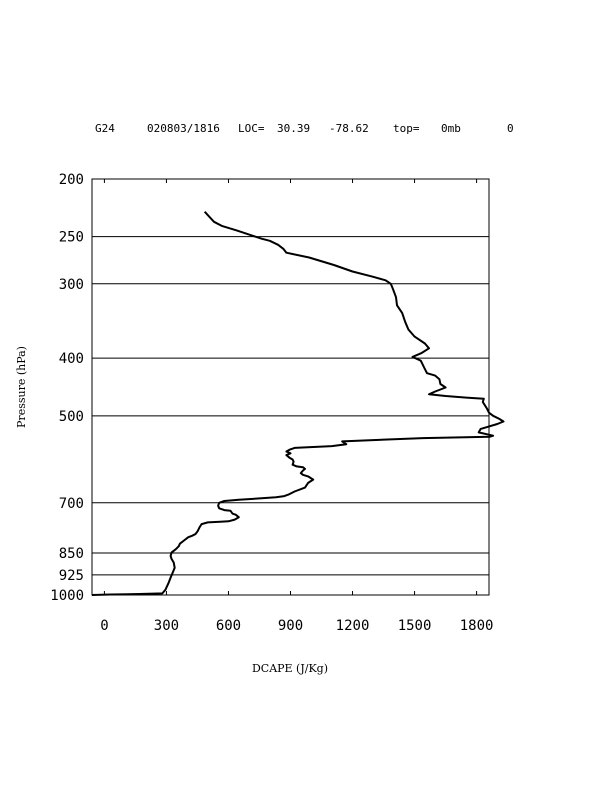 This screenshot has width=612, height=792. Describe the element at coordinates (71, 417) in the screenshot. I see `y-tick-label: 500` at that location.